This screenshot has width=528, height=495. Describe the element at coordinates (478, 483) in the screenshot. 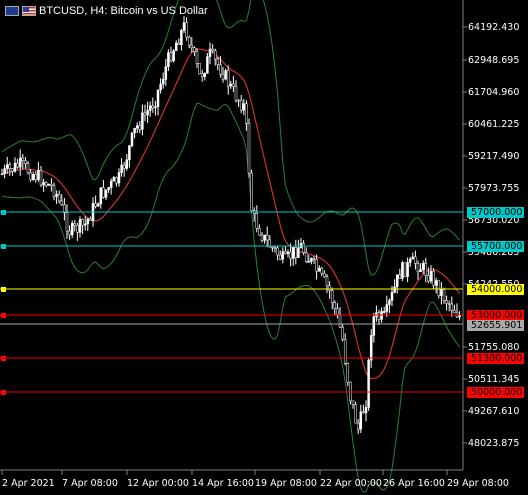

I see `time-label: 29 Apr 08:00` at that location.